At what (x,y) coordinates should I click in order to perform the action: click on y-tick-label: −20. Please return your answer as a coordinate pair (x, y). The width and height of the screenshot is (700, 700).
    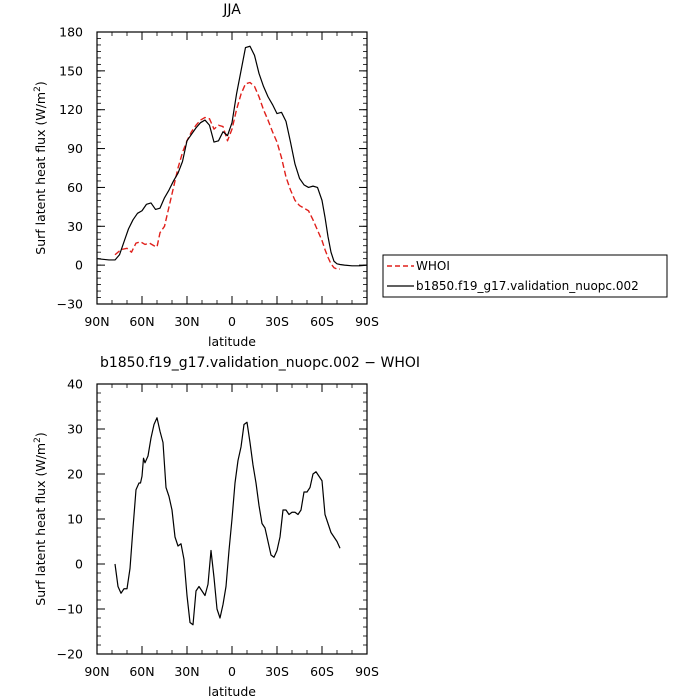
    Looking at the image, I should click on (70, 654).